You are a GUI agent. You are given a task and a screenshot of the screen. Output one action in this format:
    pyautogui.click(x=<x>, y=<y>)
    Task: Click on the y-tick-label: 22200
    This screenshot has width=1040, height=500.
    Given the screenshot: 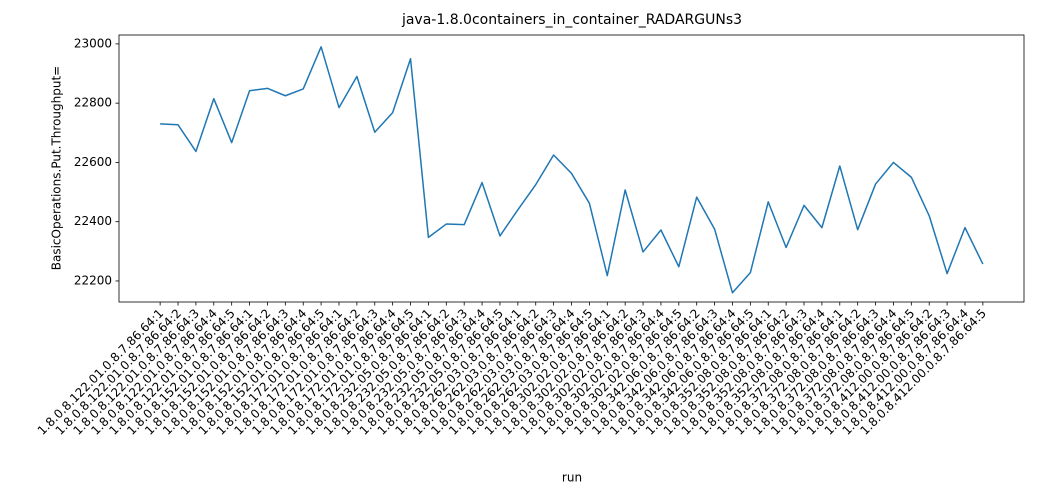 What is the action you would take?
    pyautogui.click(x=93, y=280)
    